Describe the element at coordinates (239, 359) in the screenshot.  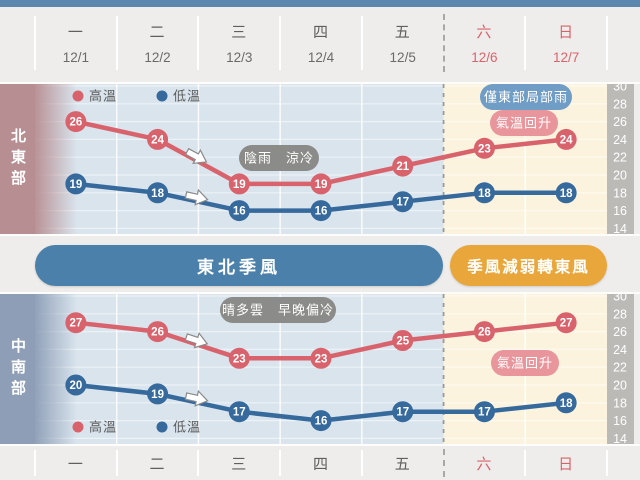
I see `temp-value-label: 23` at that location.